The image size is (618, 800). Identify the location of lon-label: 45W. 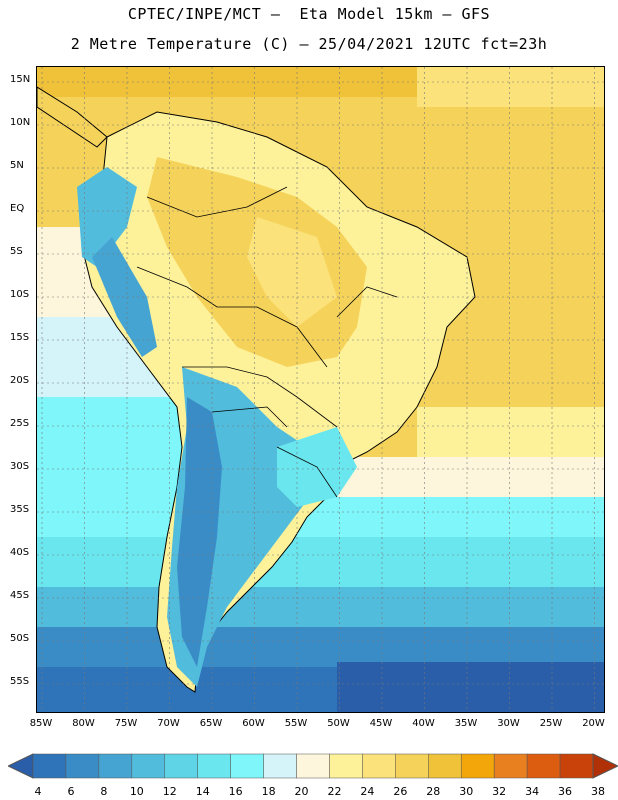
(381, 723).